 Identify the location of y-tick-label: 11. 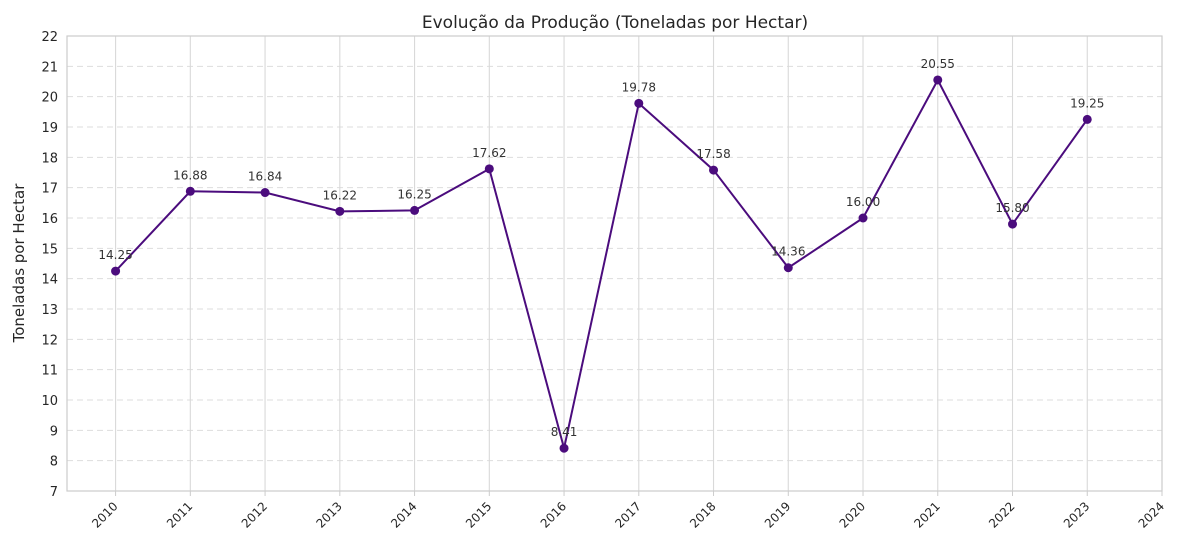
(49, 371).